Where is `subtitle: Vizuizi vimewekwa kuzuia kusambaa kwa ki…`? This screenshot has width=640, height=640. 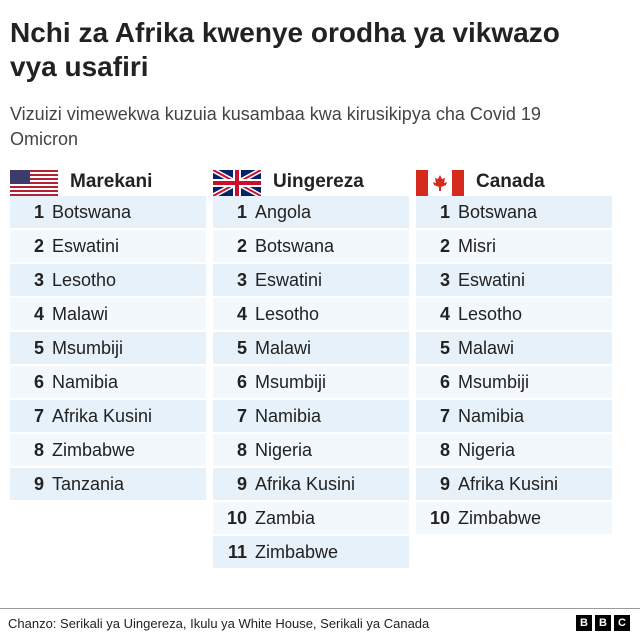 subtitle: Vizuizi vimewekwa kuzuia kusambaa kwa ki… is located at coordinates (275, 126).